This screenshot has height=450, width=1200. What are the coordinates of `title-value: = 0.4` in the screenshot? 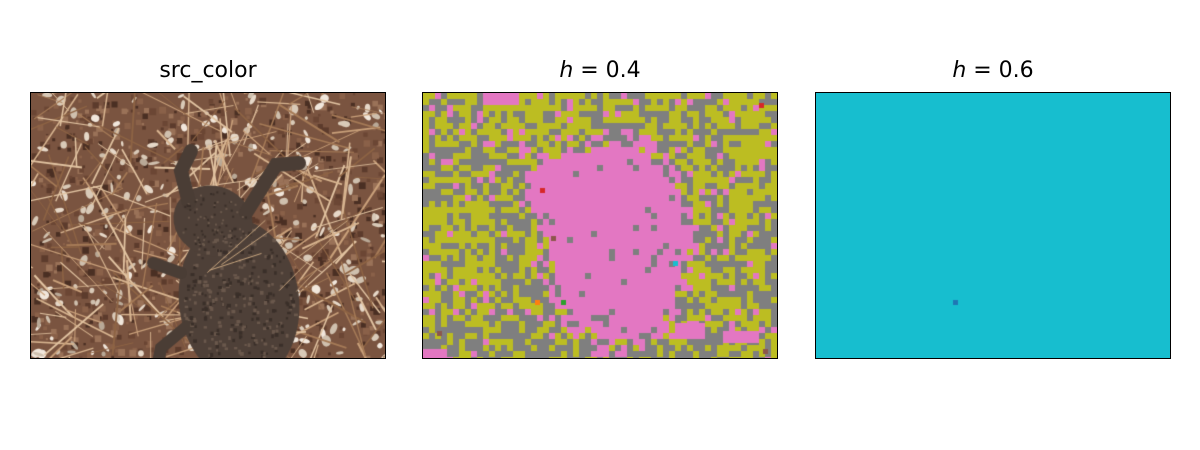 It's located at (607, 70).